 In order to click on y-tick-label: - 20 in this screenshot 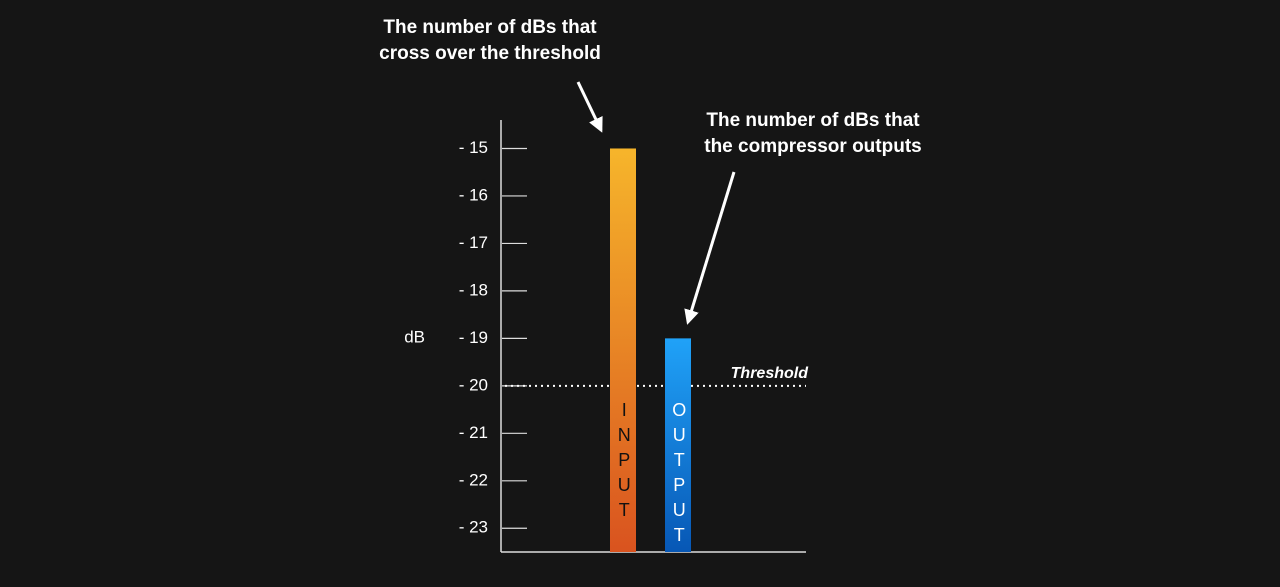, I will do `click(473, 384)`.